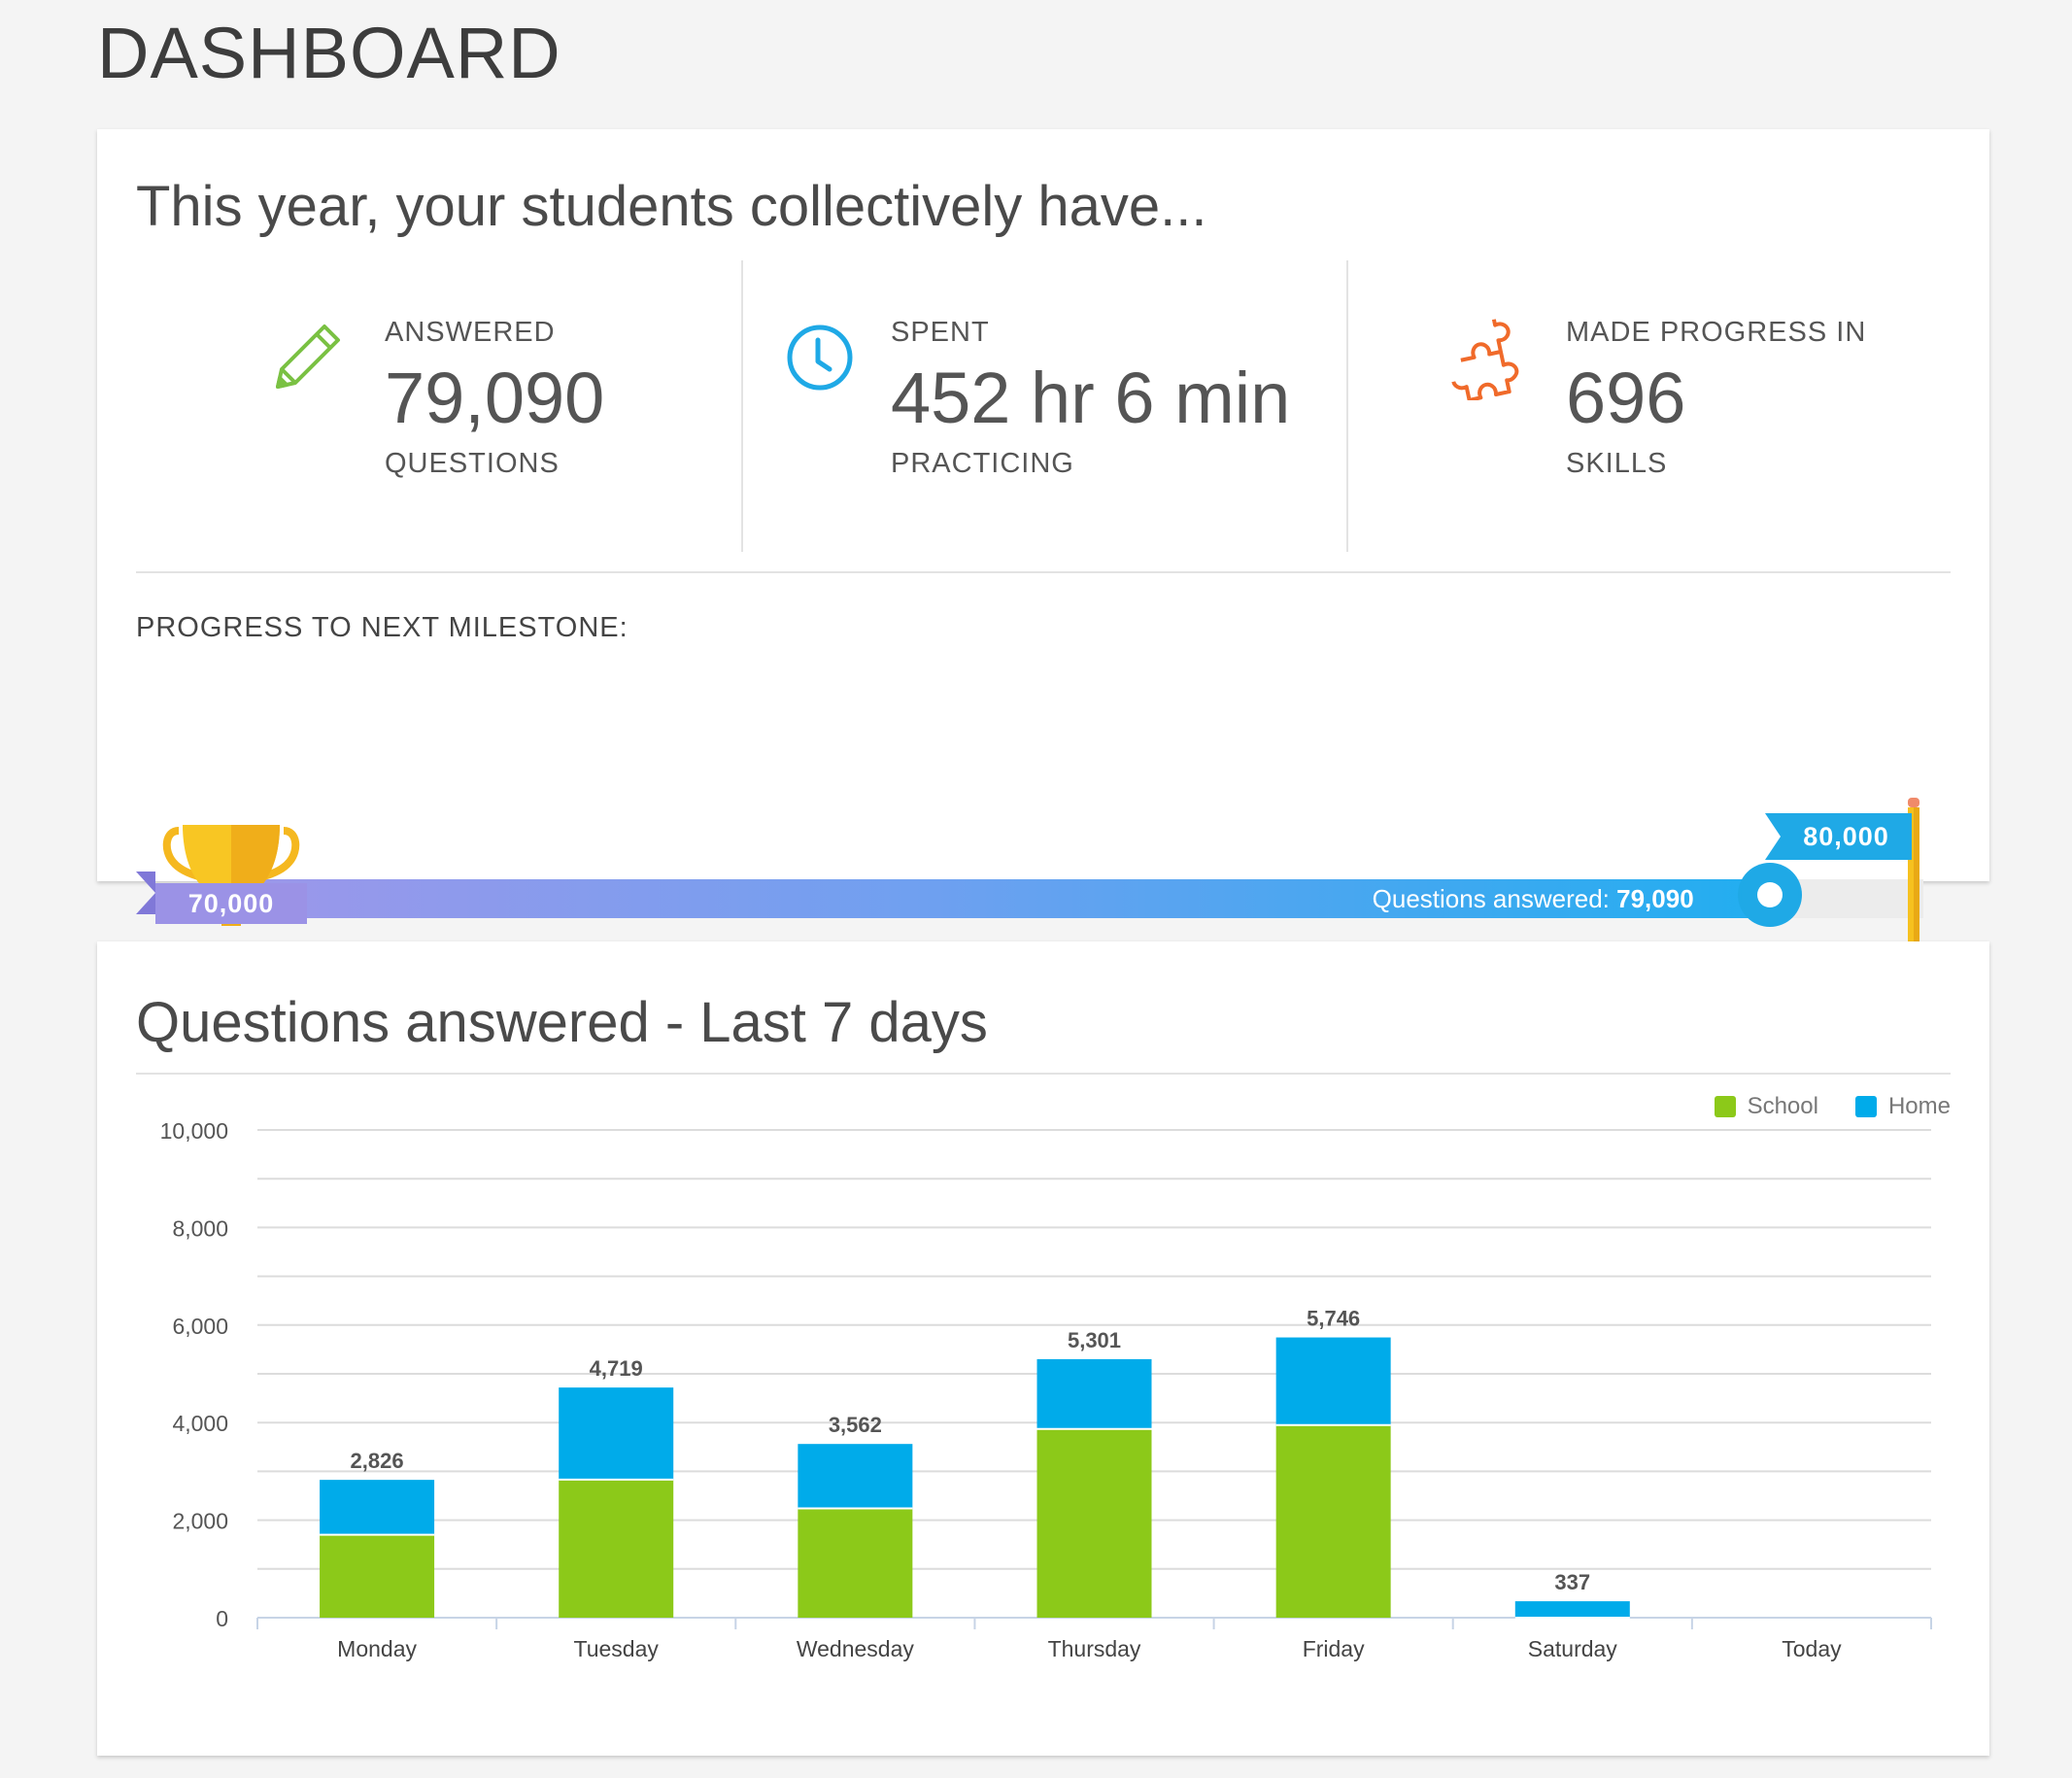 This screenshot has height=1778, width=2072. What do you see at coordinates (1094, 1340) in the screenshot?
I see `bar-total-label: 5,301` at bounding box center [1094, 1340].